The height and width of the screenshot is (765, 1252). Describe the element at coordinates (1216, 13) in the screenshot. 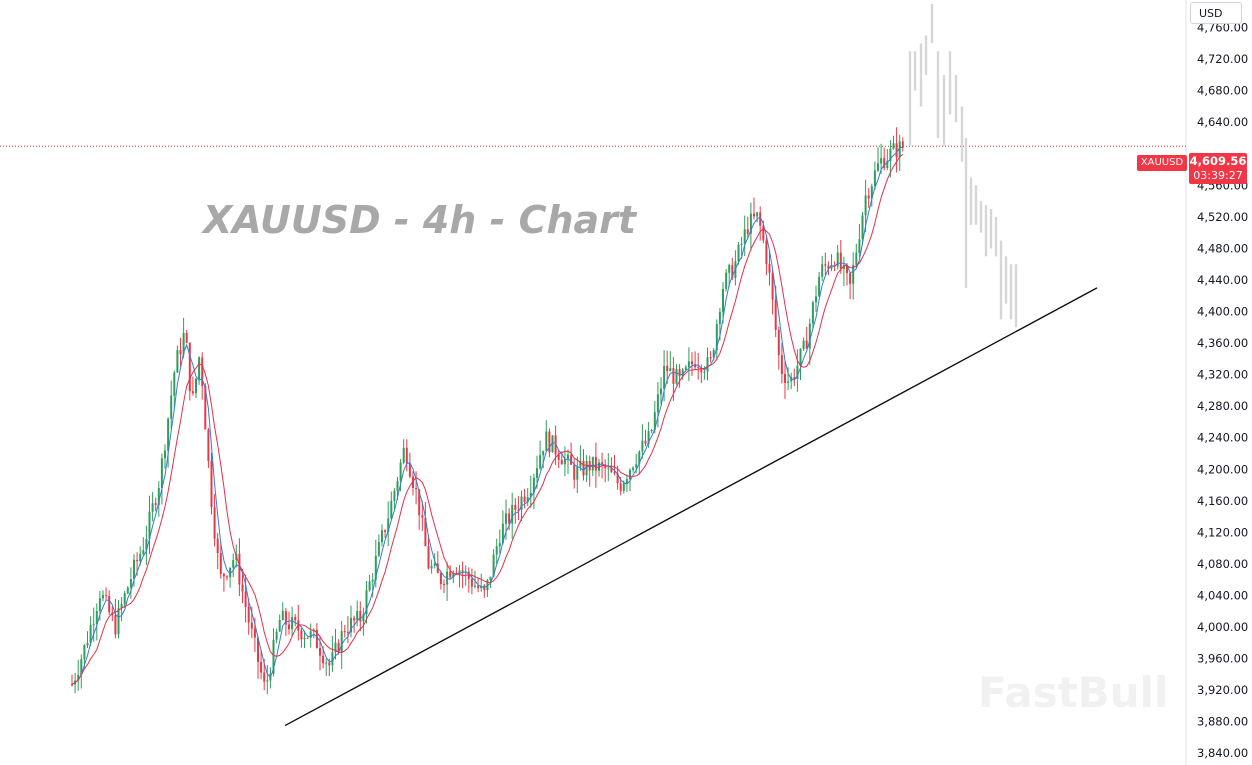

I see `currency-selector: USD` at that location.